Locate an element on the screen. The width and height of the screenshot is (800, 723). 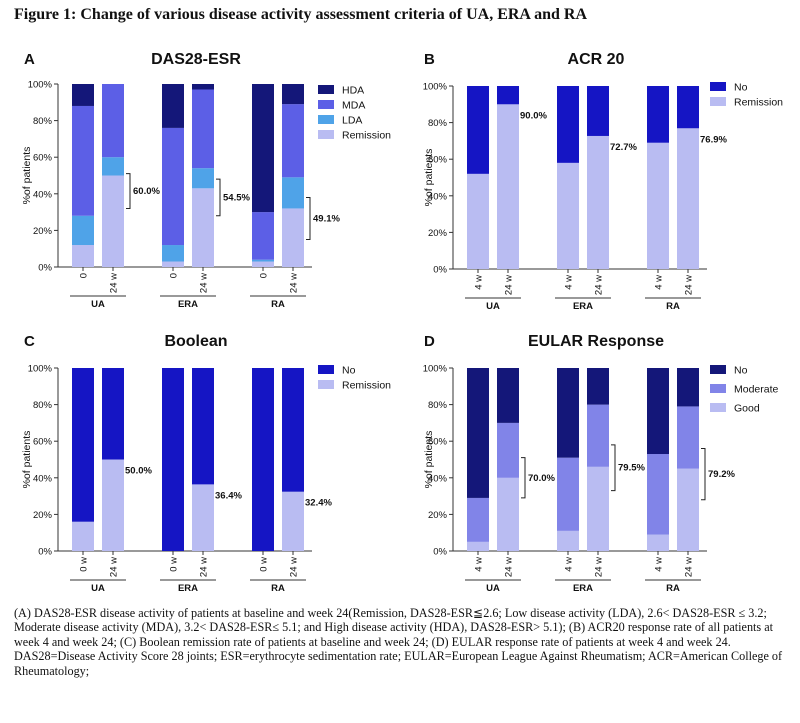
y-tick-label: 60% is located at coordinates (43, 442).